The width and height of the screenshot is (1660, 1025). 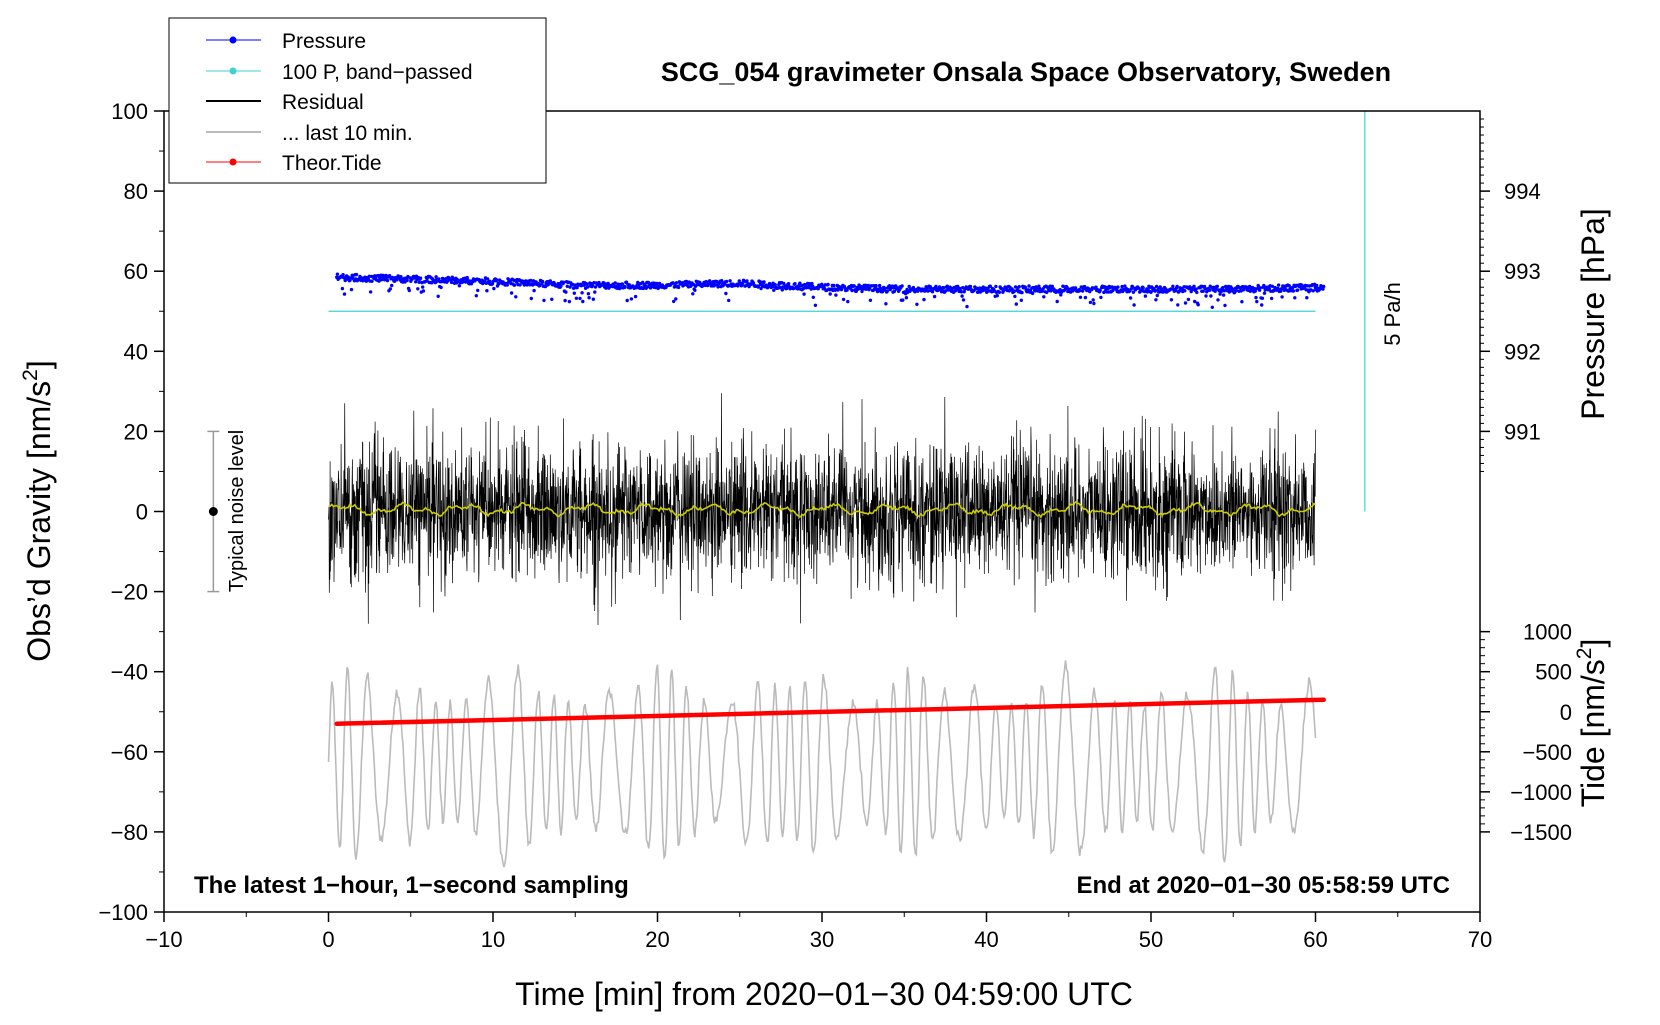 I want to click on tide-tick-label: −1500, so click(x=1541, y=832).